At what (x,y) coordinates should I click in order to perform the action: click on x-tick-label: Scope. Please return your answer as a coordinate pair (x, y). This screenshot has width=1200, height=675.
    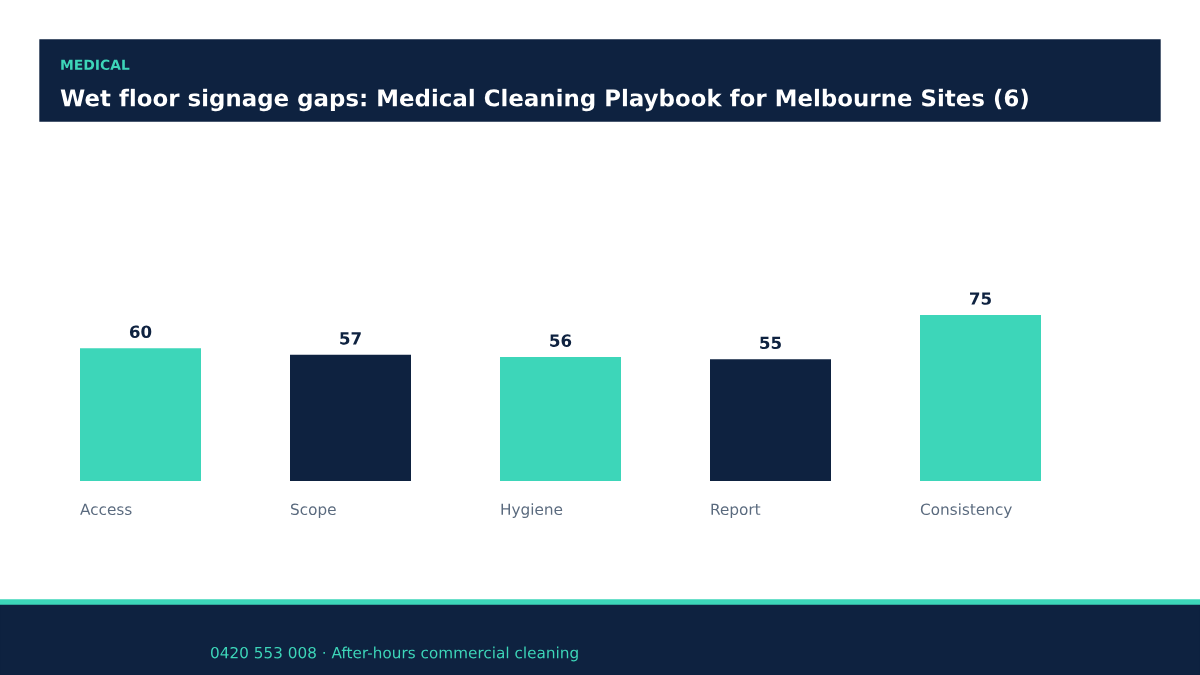
    Looking at the image, I should click on (313, 511).